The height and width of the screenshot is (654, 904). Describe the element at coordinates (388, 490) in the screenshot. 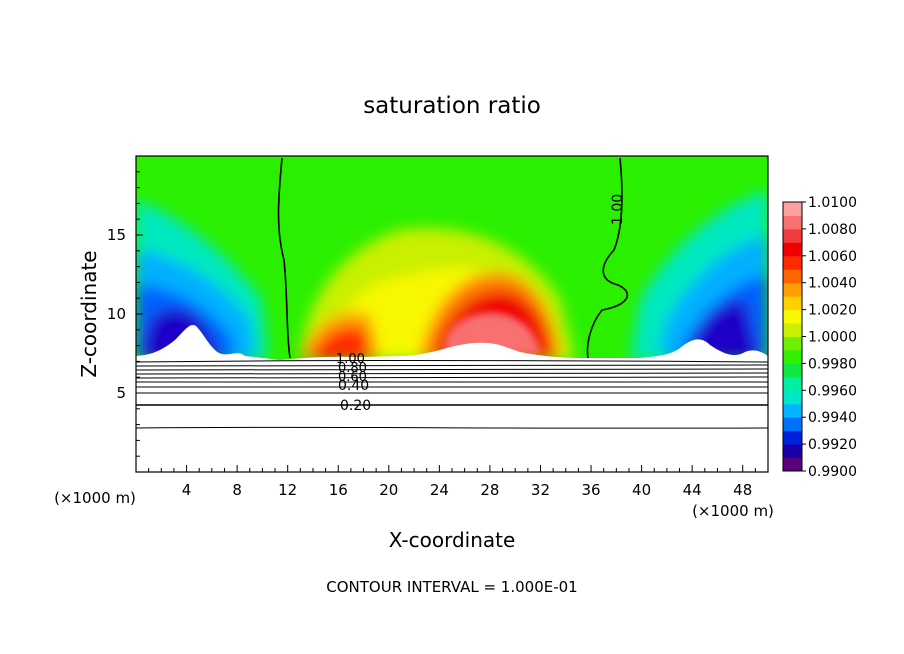

I see `x-tick-label: 20` at that location.